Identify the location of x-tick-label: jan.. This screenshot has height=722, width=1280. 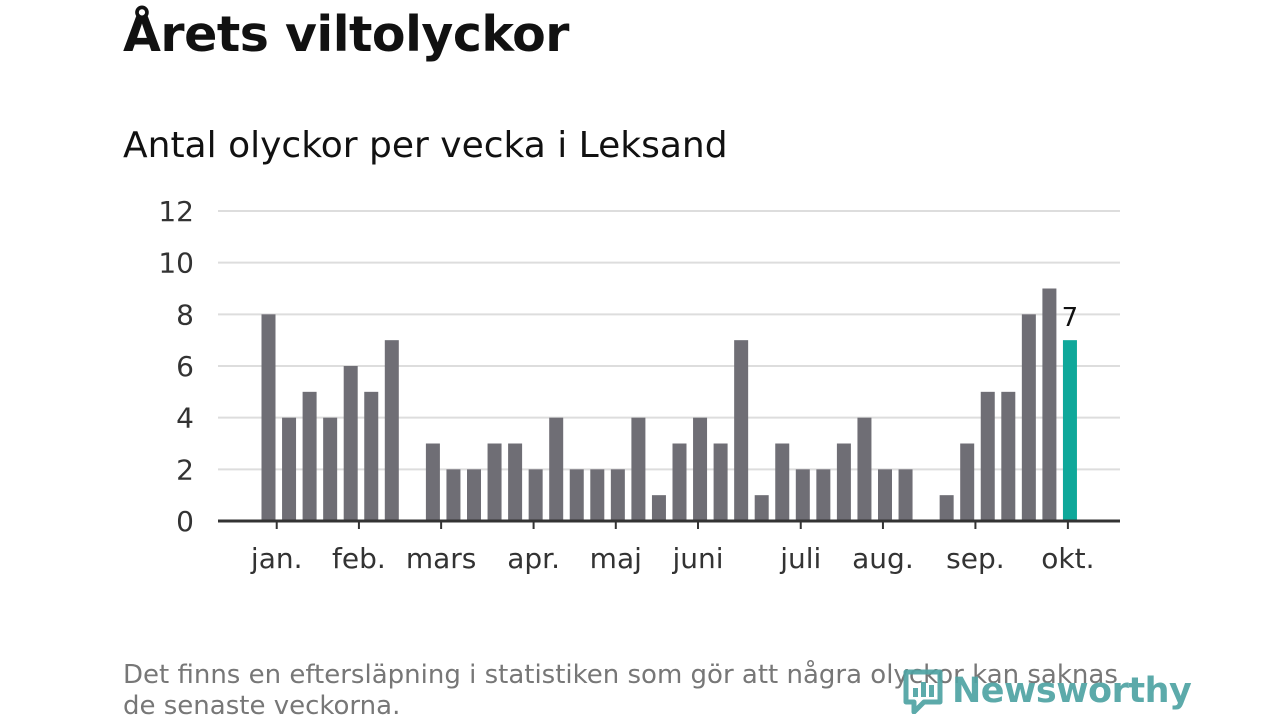
(276, 558).